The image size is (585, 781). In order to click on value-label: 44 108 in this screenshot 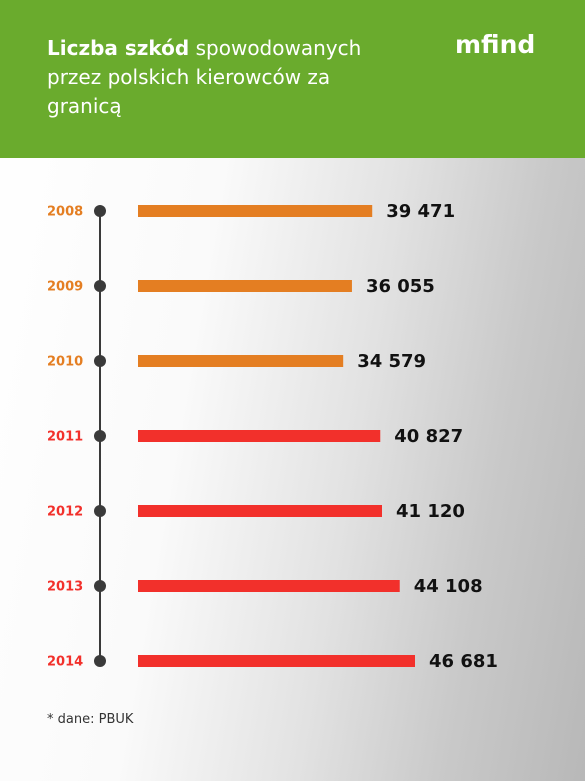, I will do `click(448, 586)`.